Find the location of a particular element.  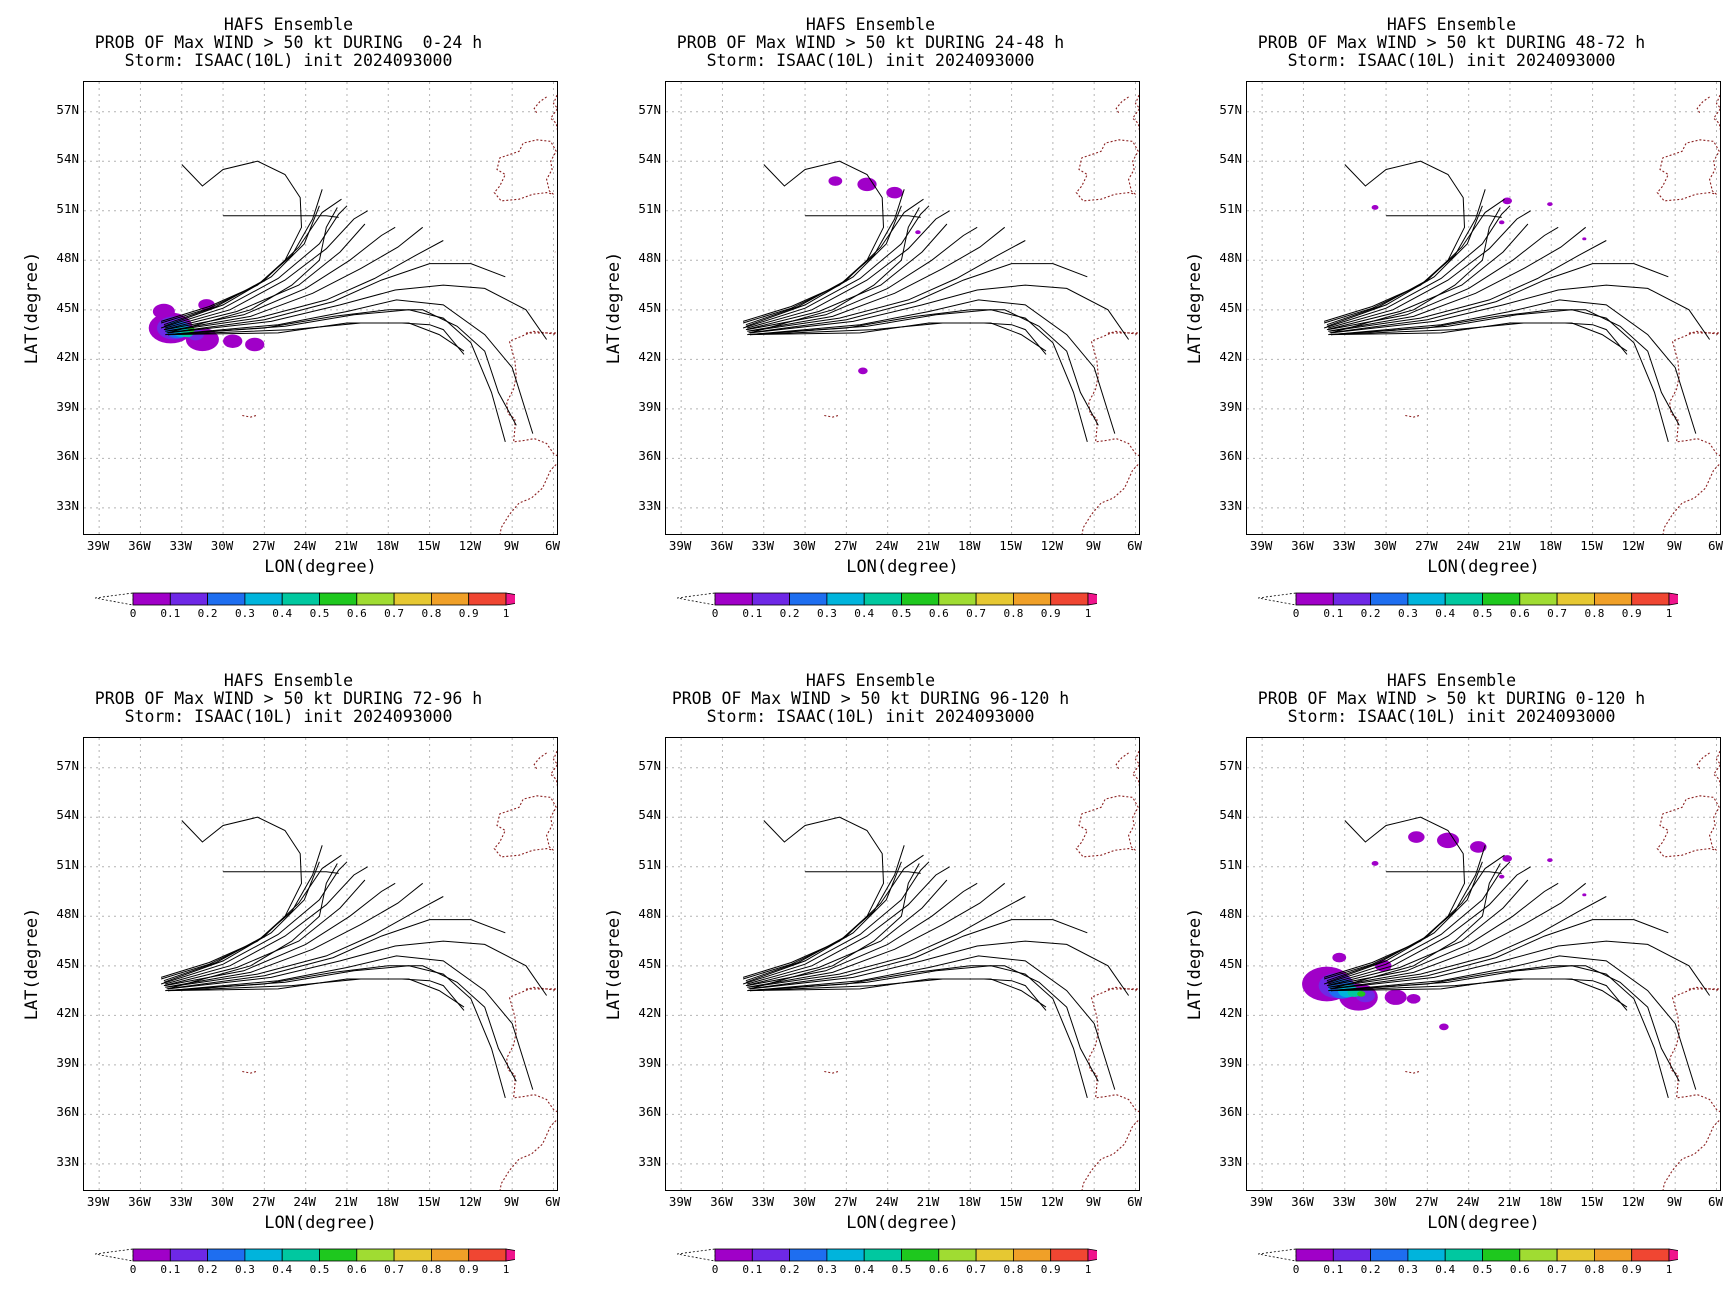

lat-tick-label: 51N is located at coordinates (1230, 864).